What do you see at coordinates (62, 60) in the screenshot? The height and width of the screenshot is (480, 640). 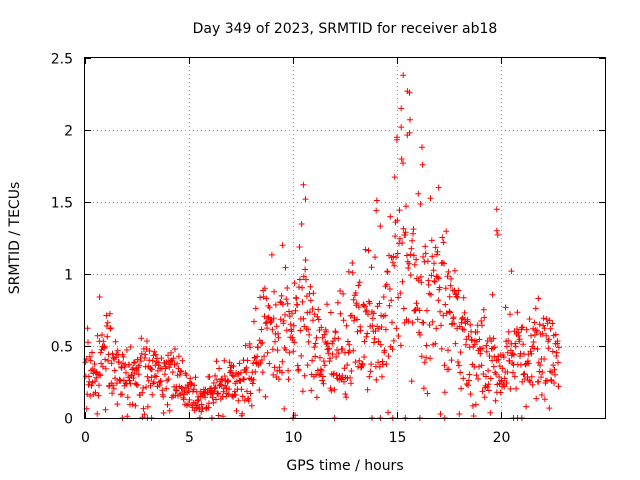 I see `y-tick-label: 2.5` at bounding box center [62, 60].